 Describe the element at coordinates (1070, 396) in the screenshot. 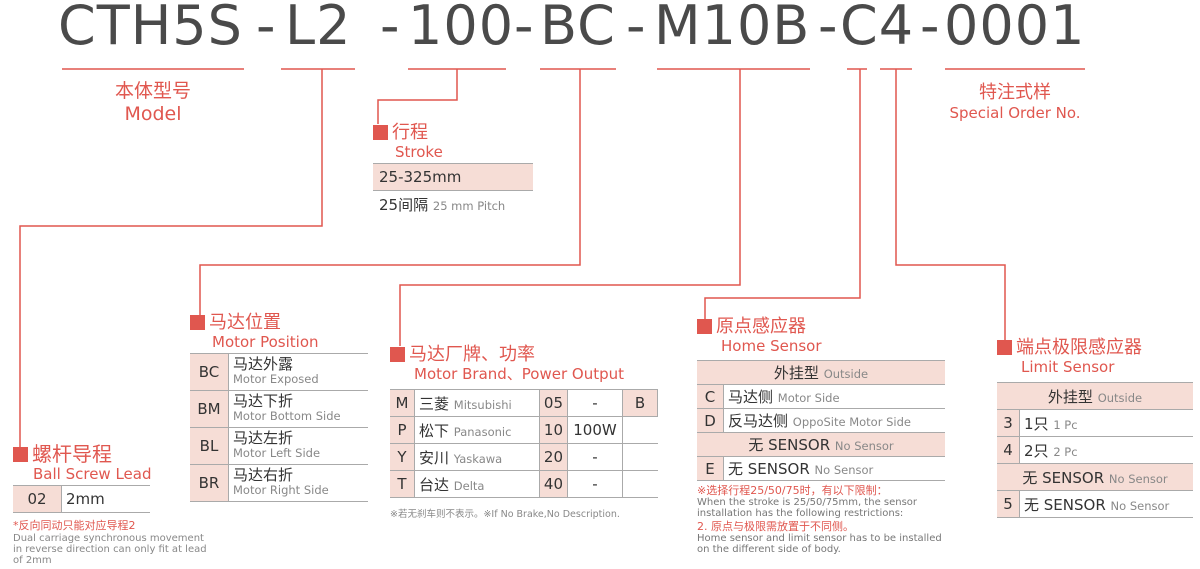

I see `limit-outside-cn: 外挂型` at that location.